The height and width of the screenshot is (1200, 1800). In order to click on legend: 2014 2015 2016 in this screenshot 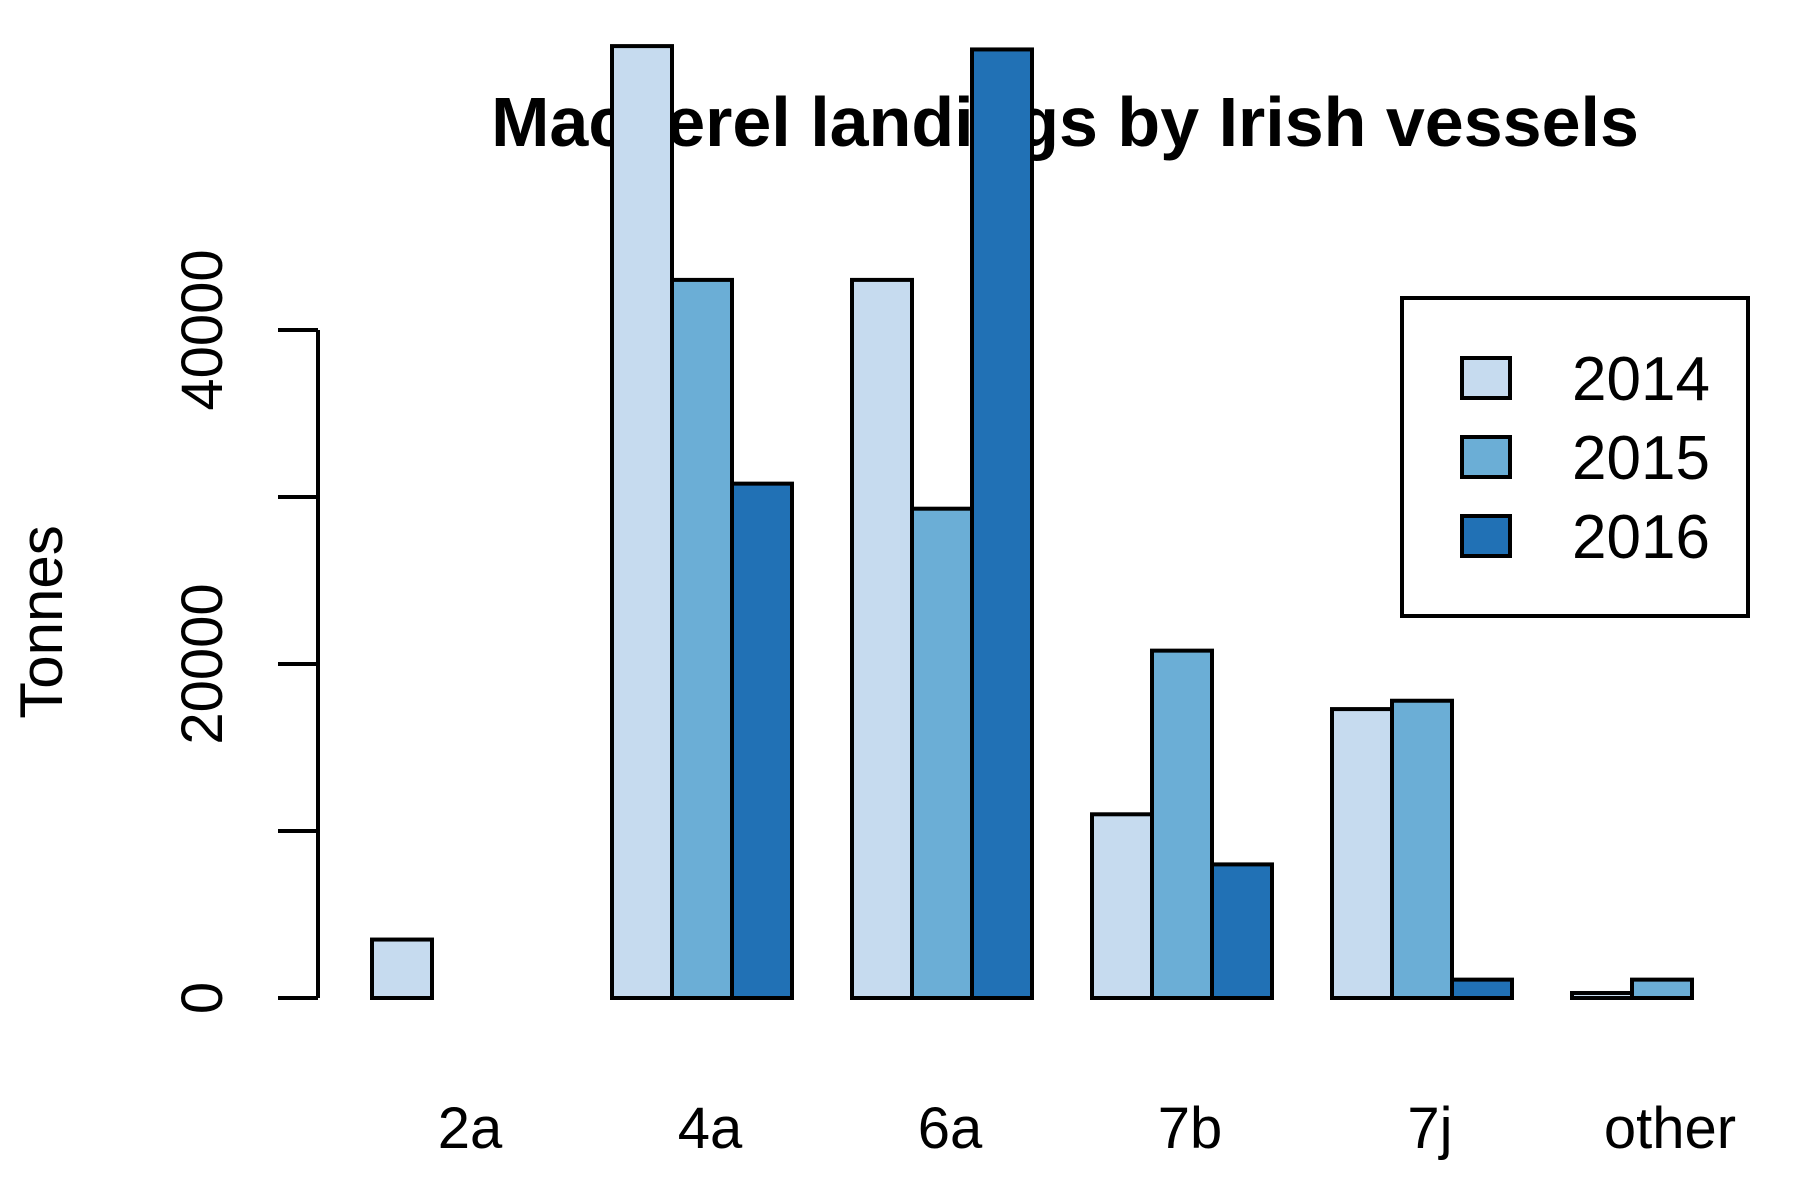, I will do `click(1575, 457)`.